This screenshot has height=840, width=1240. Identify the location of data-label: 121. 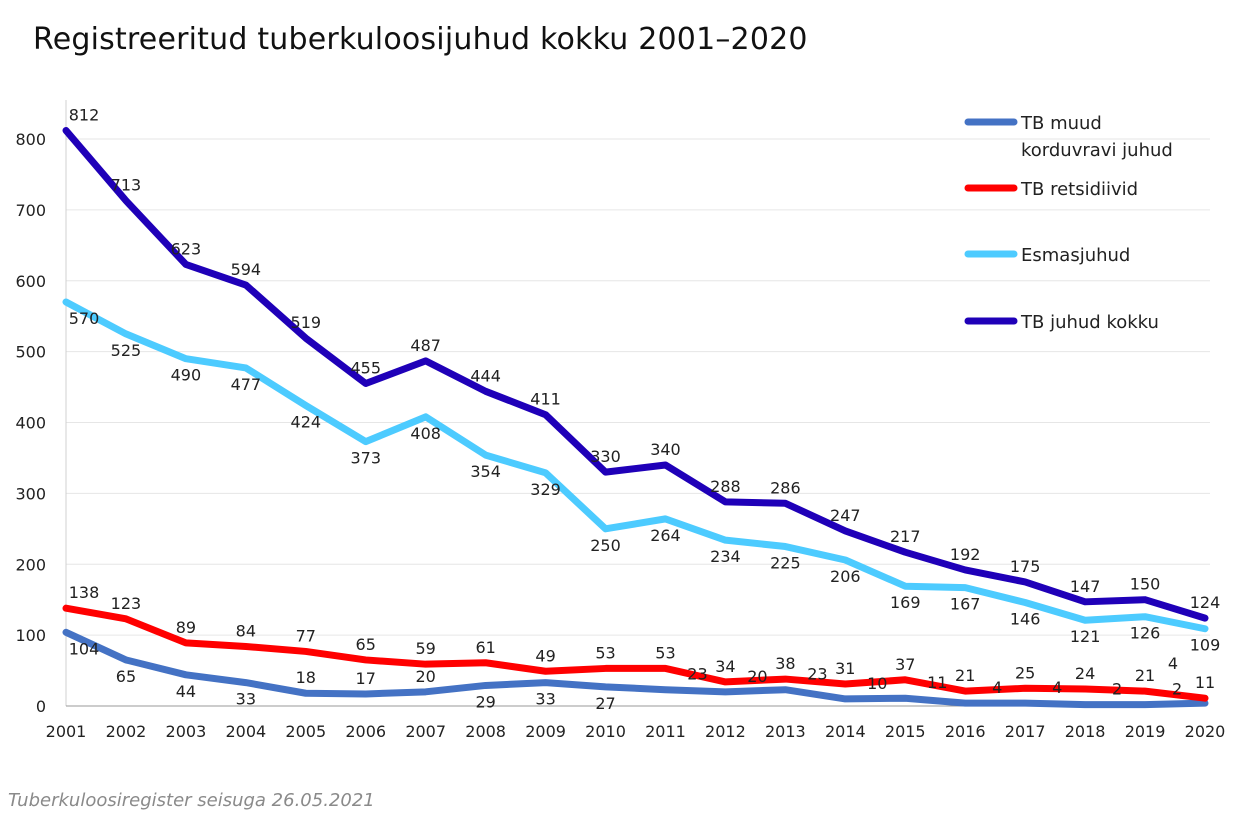
(1085, 636).